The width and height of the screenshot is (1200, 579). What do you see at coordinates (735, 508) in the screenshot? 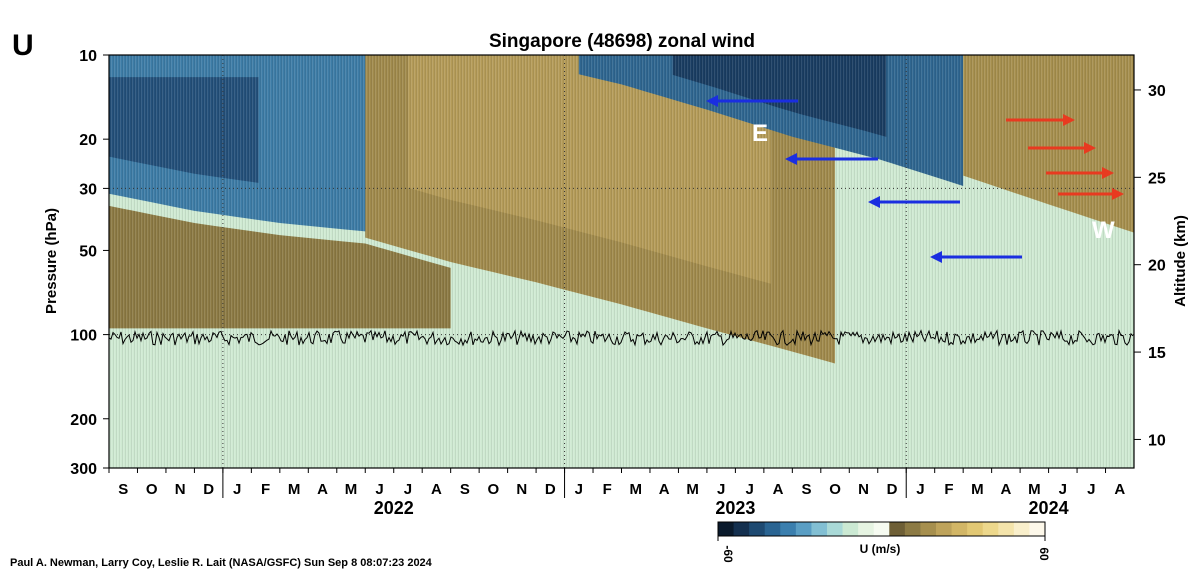
I see `year-label: 2023` at bounding box center [735, 508].